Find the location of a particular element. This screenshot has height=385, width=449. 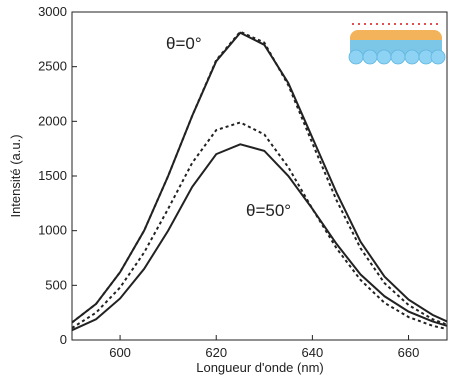

y-axis-label: Intensité (a.u.) is located at coordinates (15, 175).